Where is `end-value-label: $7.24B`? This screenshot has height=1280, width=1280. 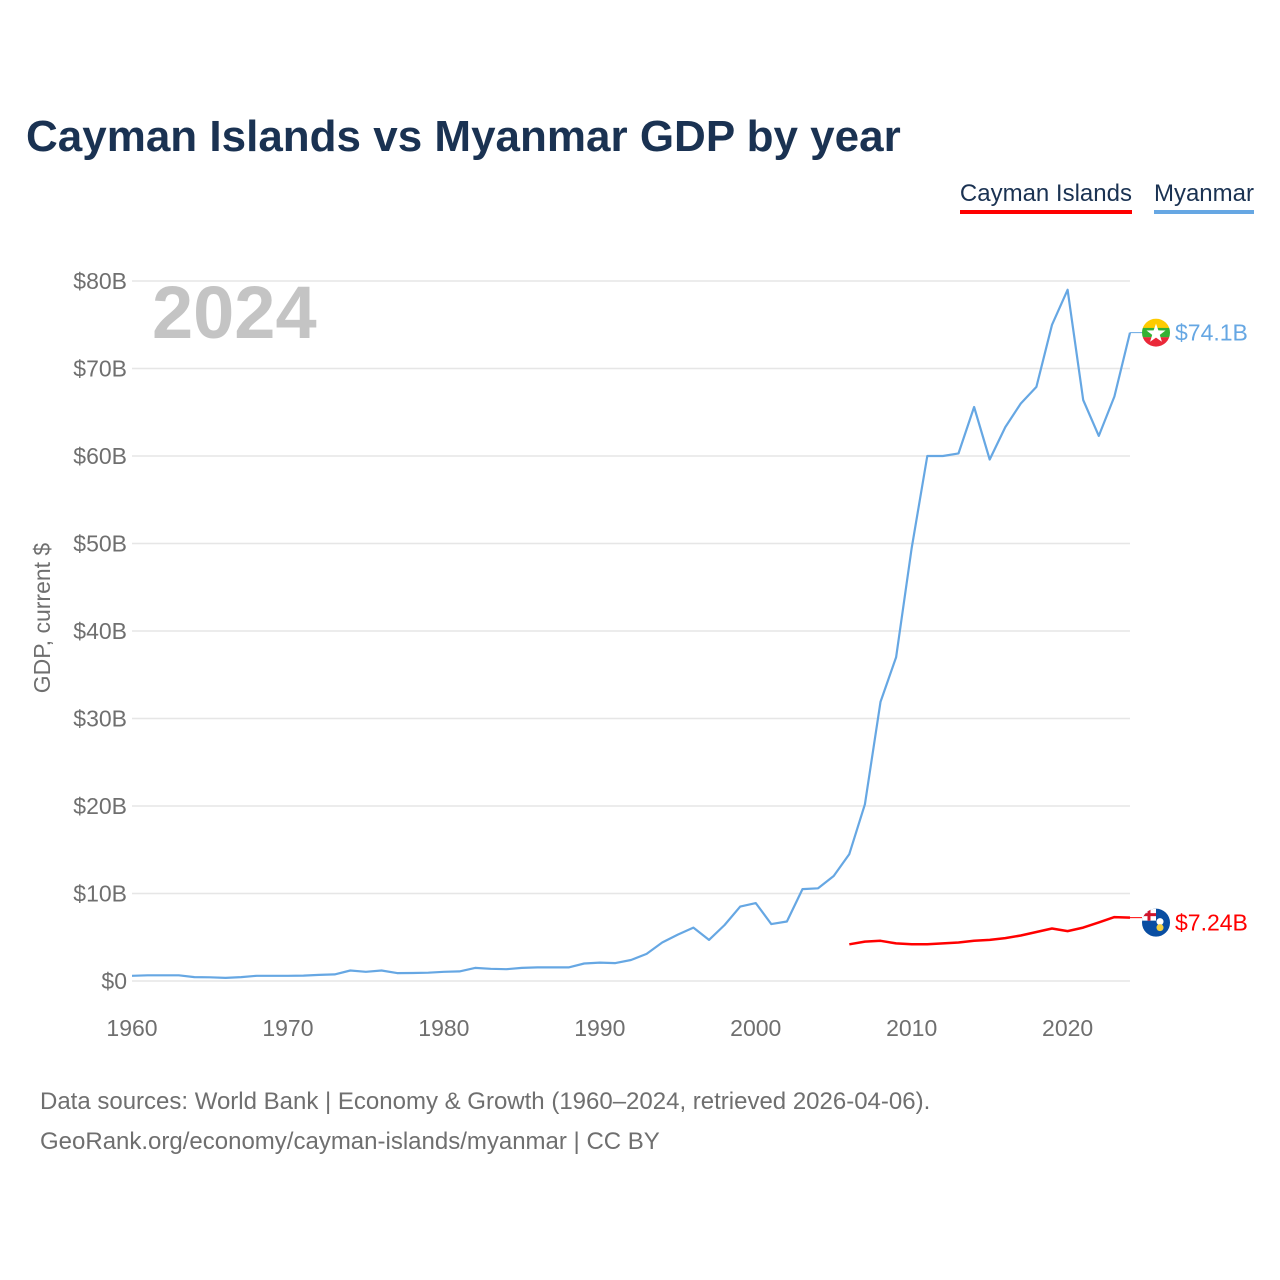 end-value-label: $7.24B is located at coordinates (1211, 923).